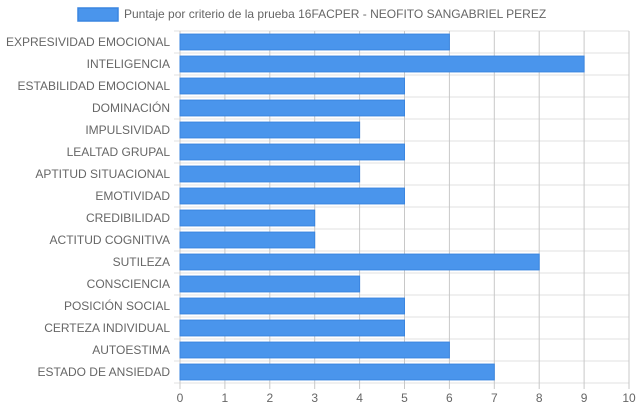  Describe the element at coordinates (128, 218) in the screenshot. I see `y-tick-label: CREDIBILIDAD` at that location.